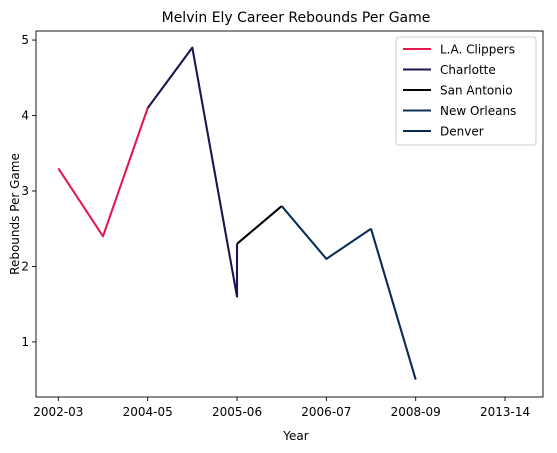 This screenshot has width=557, height=453. Describe the element at coordinates (468, 70) in the screenshot. I see `legend-label-1: Charlotte` at that location.